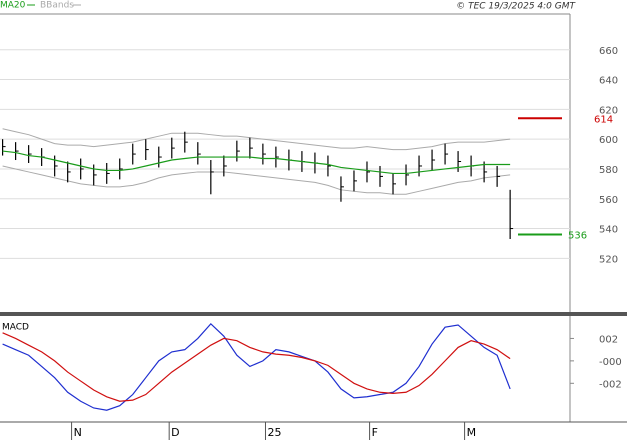 This screenshot has width=627, height=440. Describe the element at coordinates (610, 384) in the screenshot. I see `y-tick-label: -002` at that location.